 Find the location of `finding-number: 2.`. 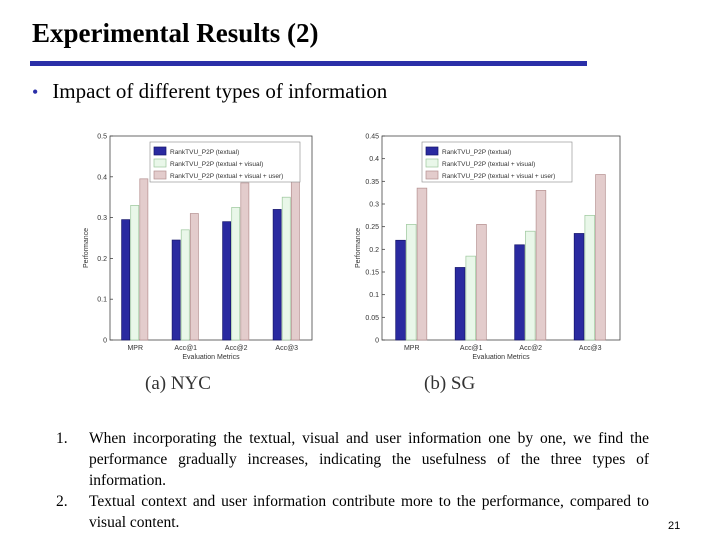

finding-number: 2. is located at coordinates (62, 501).